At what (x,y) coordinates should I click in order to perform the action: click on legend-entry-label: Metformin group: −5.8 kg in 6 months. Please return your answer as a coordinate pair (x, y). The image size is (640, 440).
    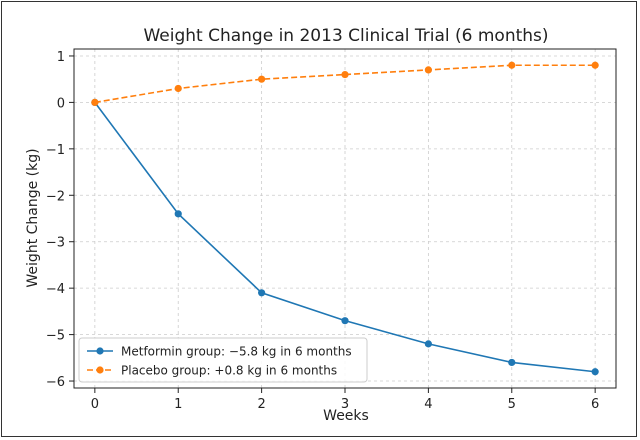
    Looking at the image, I should click on (236, 352).